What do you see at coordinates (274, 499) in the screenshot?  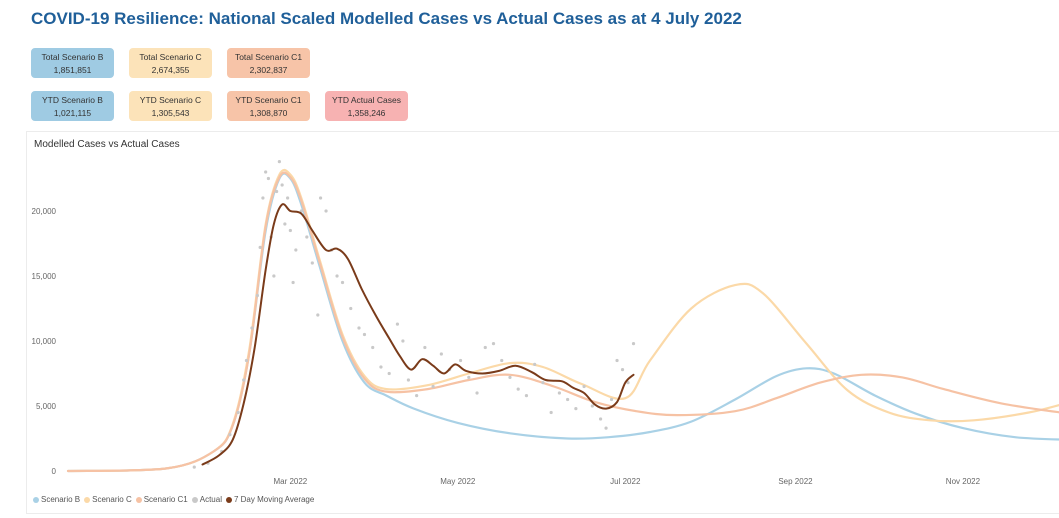 I see `legend-label: 7 Day Moving Average` at bounding box center [274, 499].